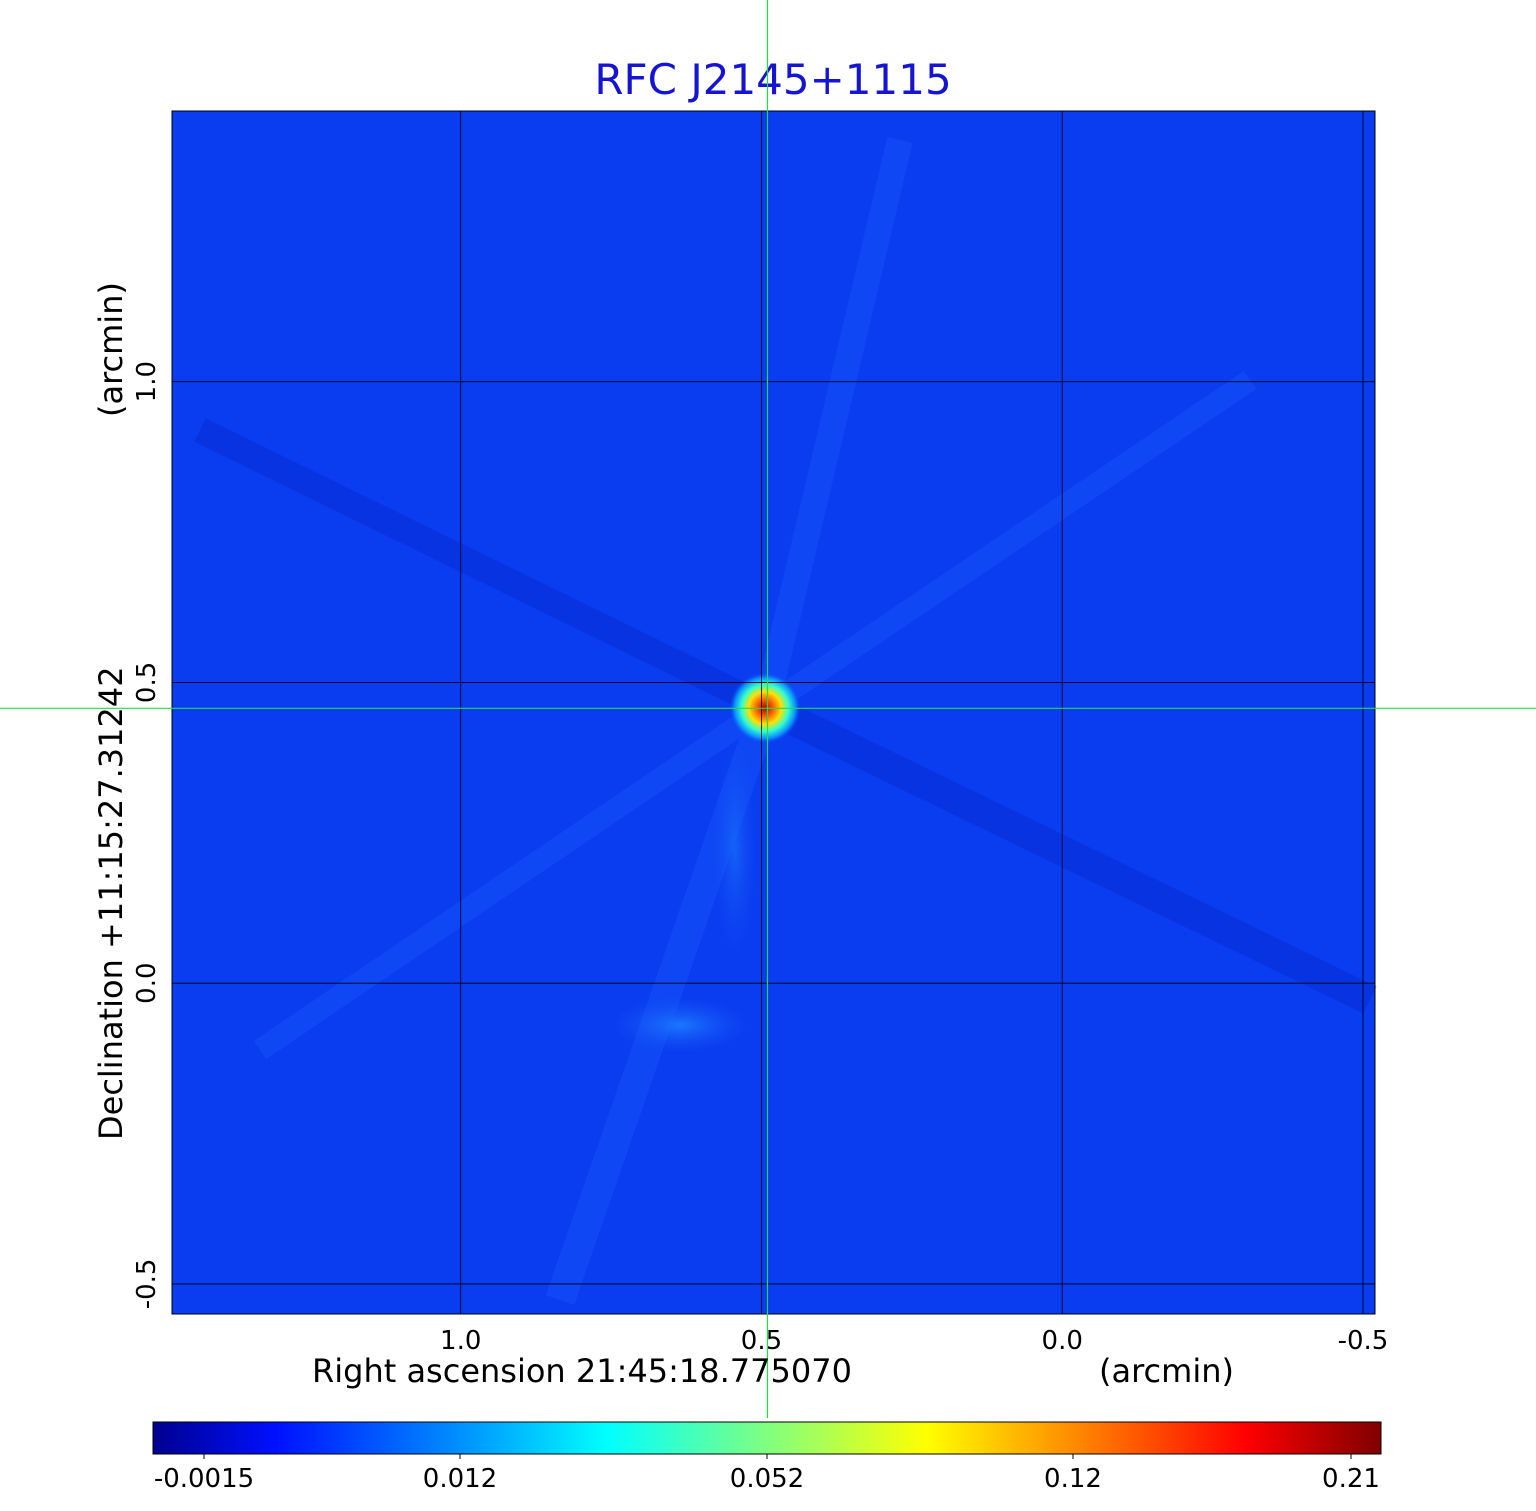 This screenshot has height=1511, width=1536. I want to click on colorbar-tick-label: 0.12, so click(1073, 1479).